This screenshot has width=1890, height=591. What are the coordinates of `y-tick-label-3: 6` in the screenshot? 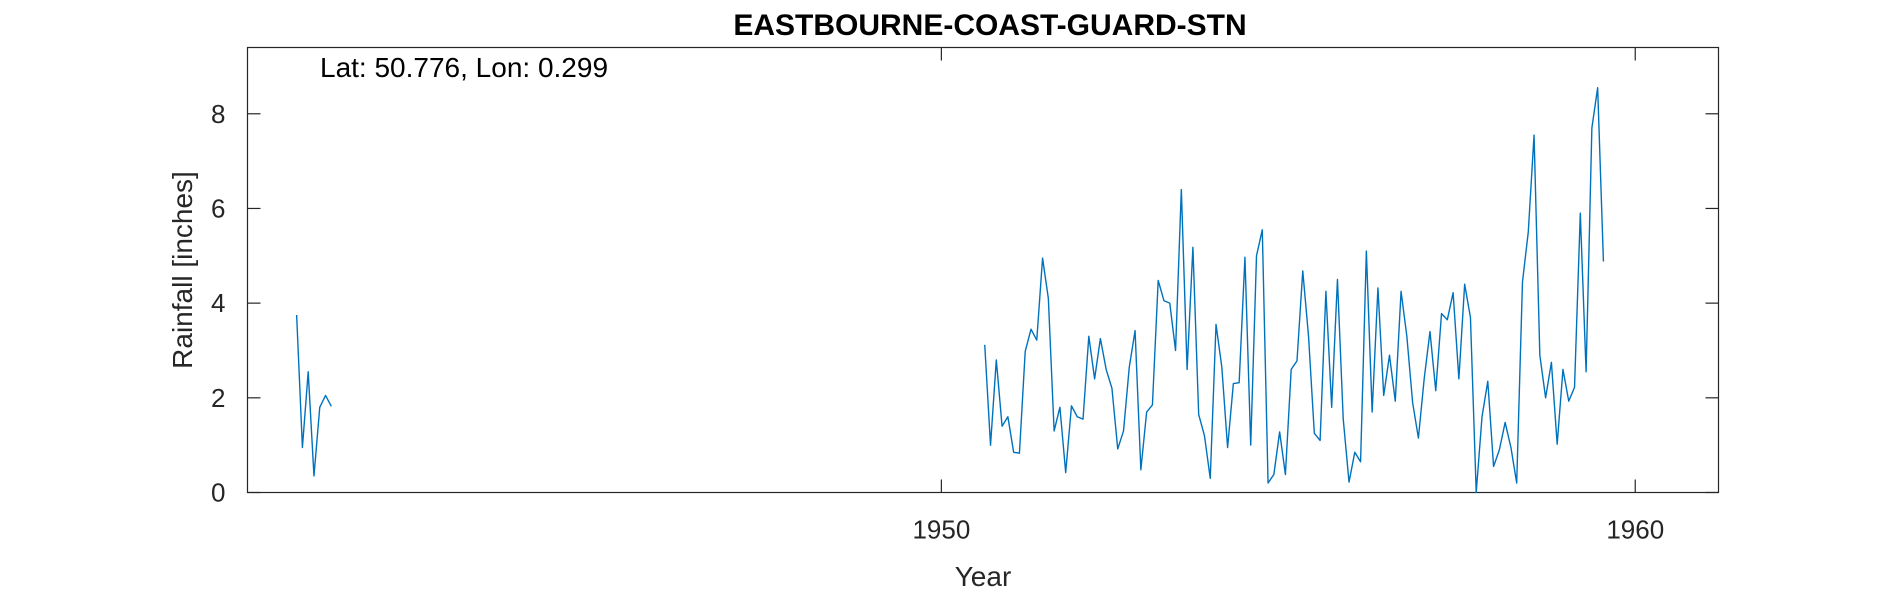 It's located at (218, 208).